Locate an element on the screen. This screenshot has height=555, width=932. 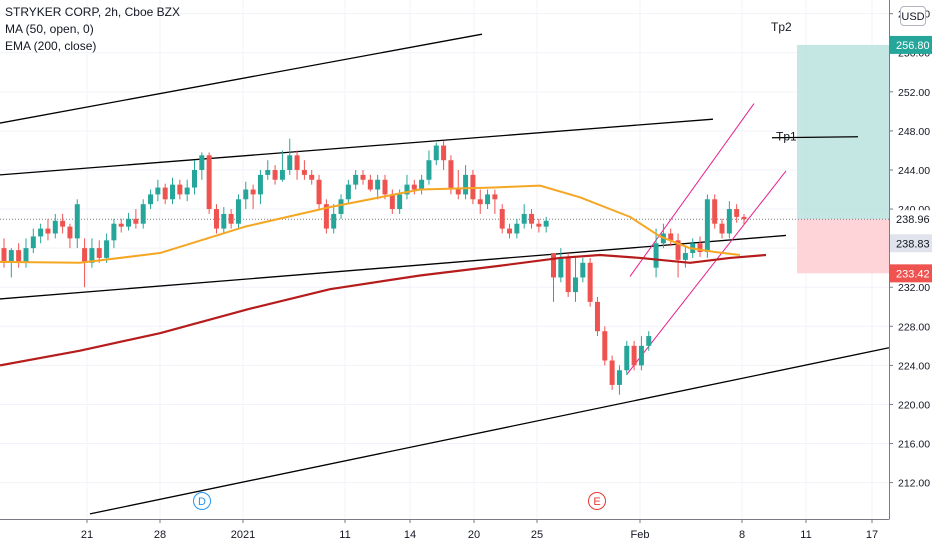
price-tick-label: 220.00 is located at coordinates (914, 405).